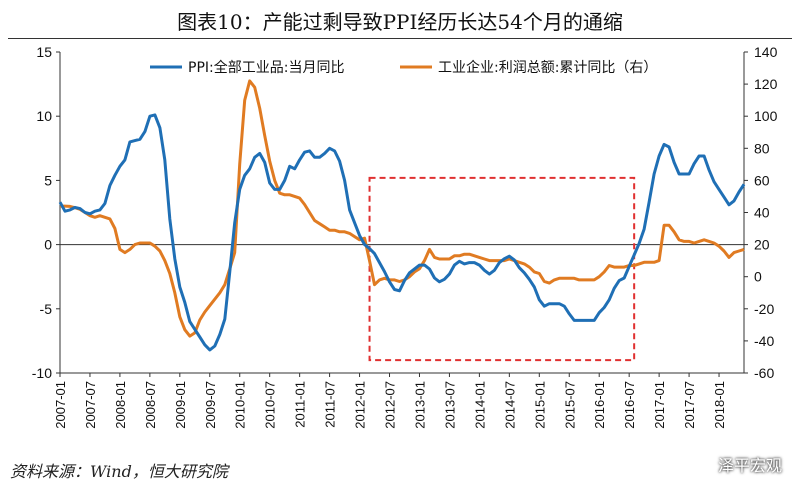  I want to click on left-tick-label: 10, so click(44, 116).